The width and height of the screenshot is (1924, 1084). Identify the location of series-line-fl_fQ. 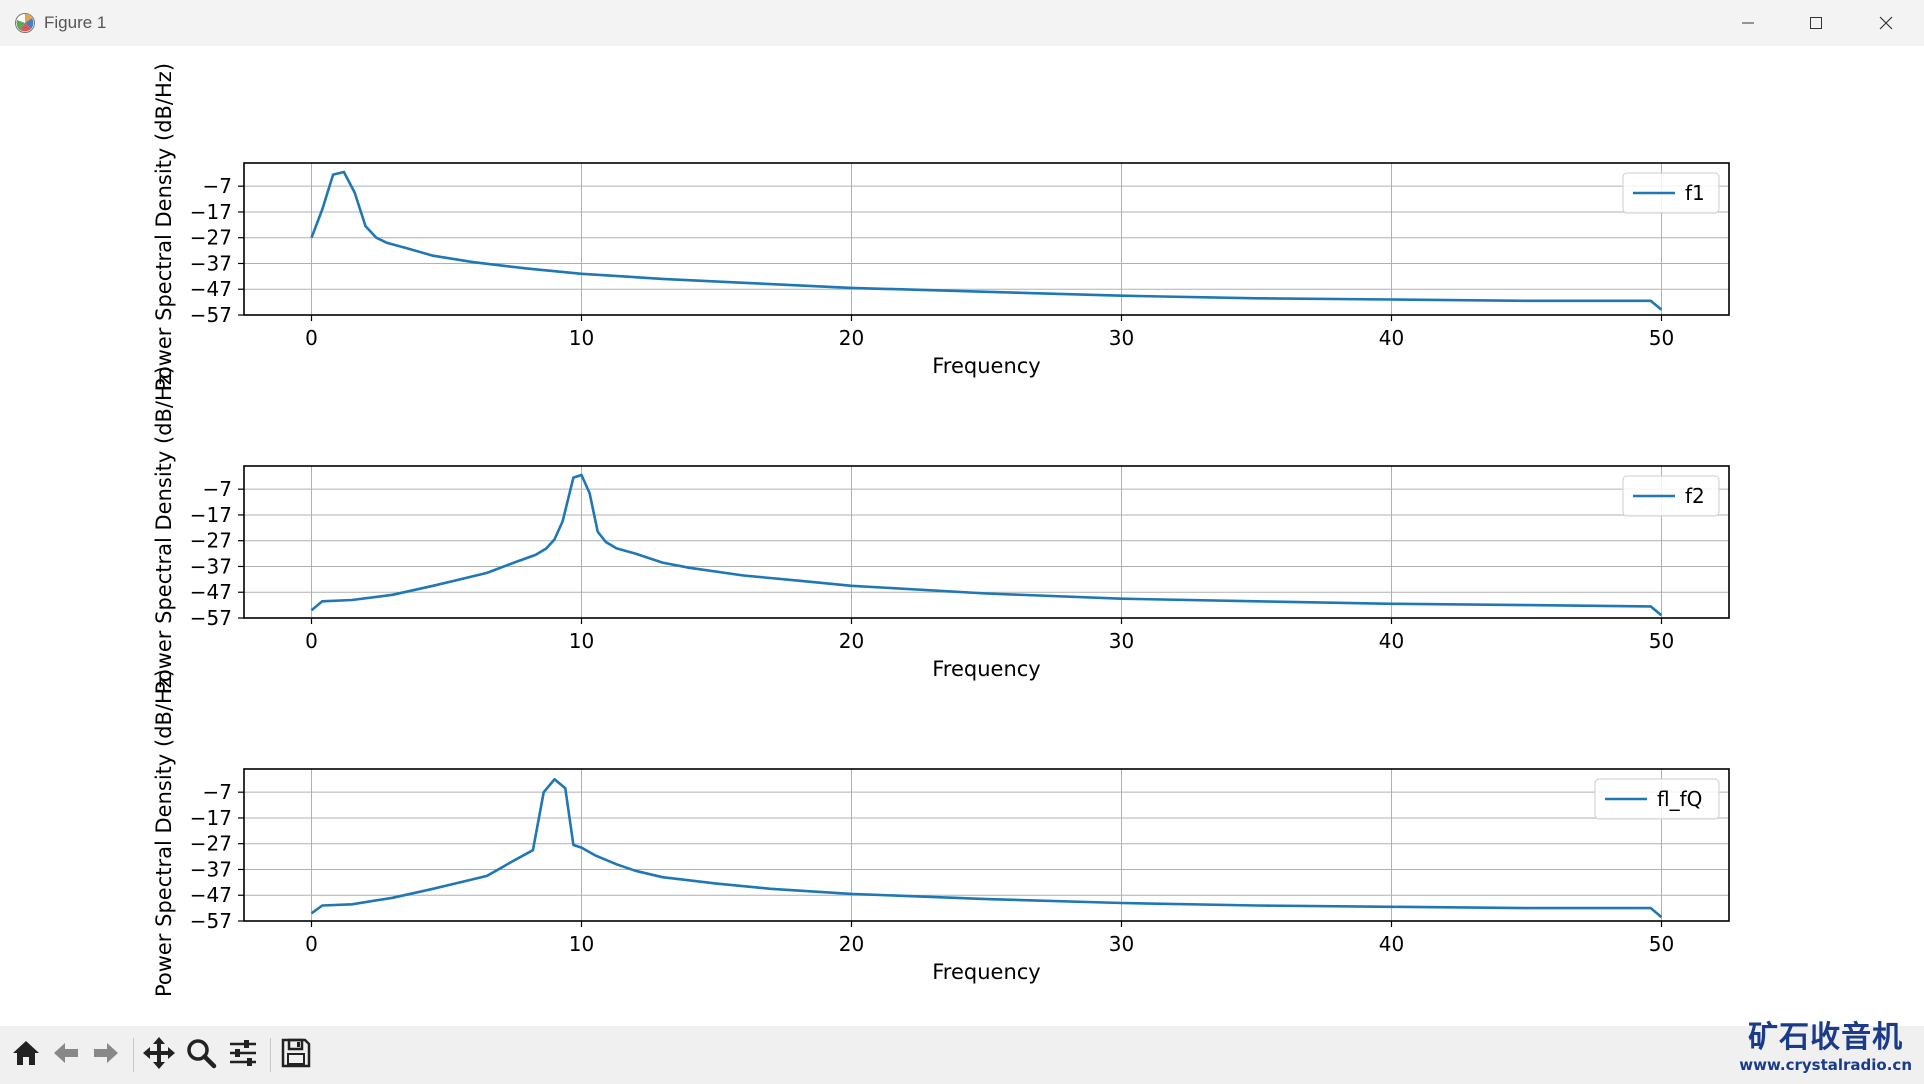
(986, 848).